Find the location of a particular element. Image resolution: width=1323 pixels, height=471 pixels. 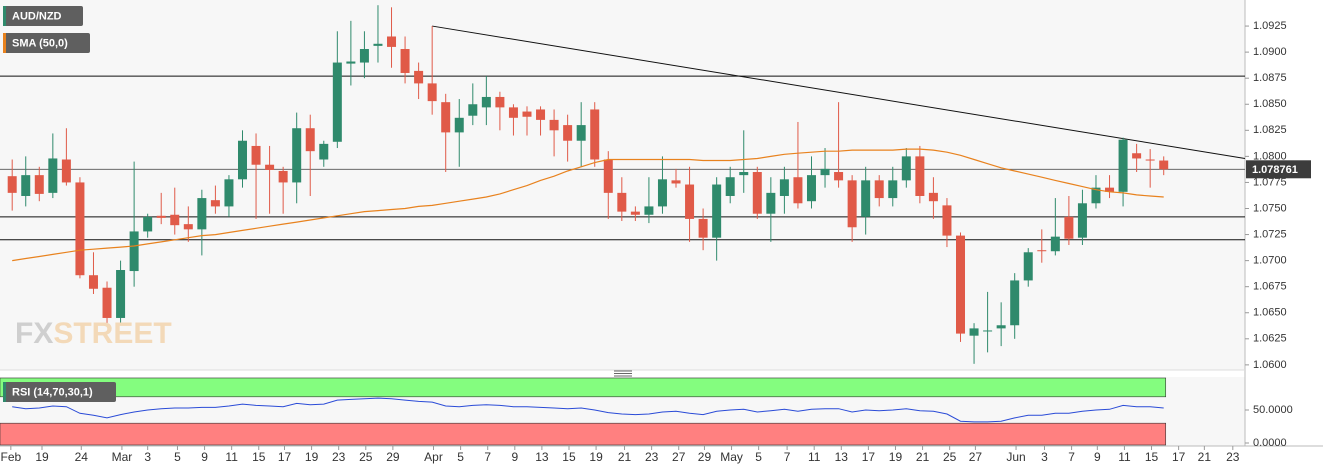

x-tick-label: 25 is located at coordinates (366, 457).